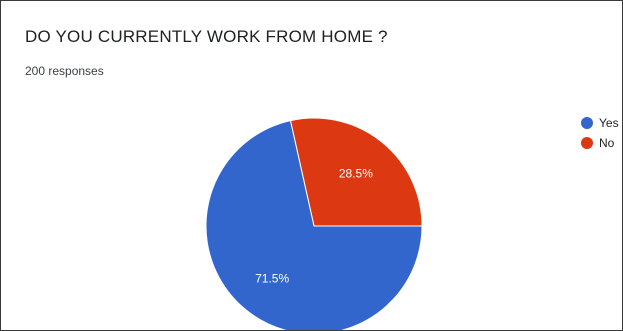 The image size is (623, 331). What do you see at coordinates (587, 143) in the screenshot?
I see `legend-swatch-no` at bounding box center [587, 143].